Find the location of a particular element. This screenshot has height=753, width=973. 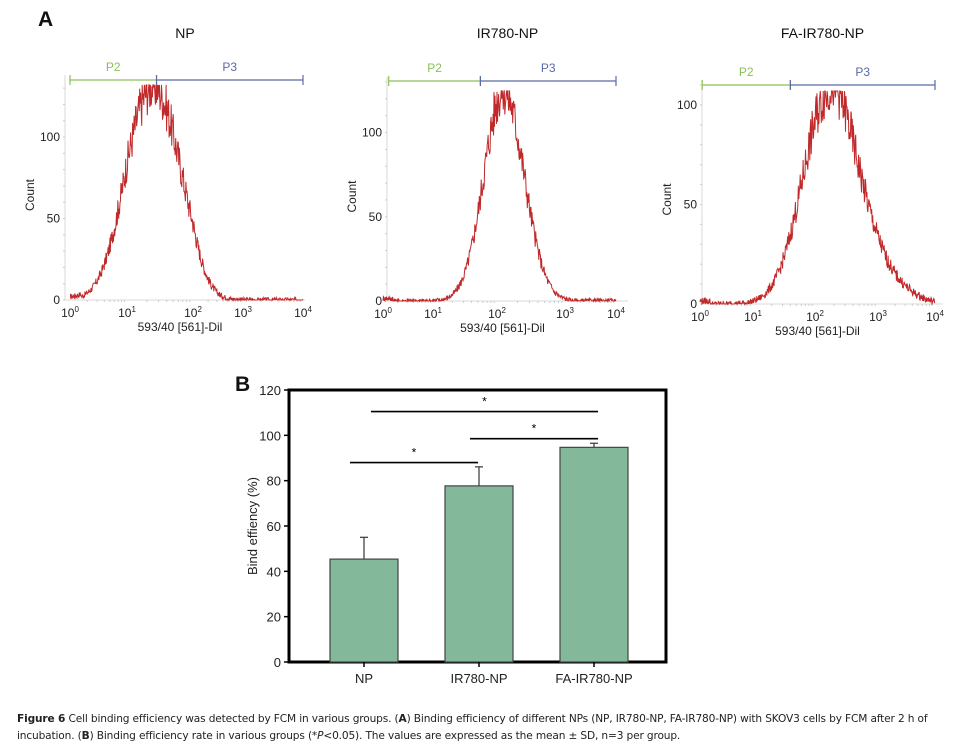

panel-a-label: A is located at coordinates (46, 19).